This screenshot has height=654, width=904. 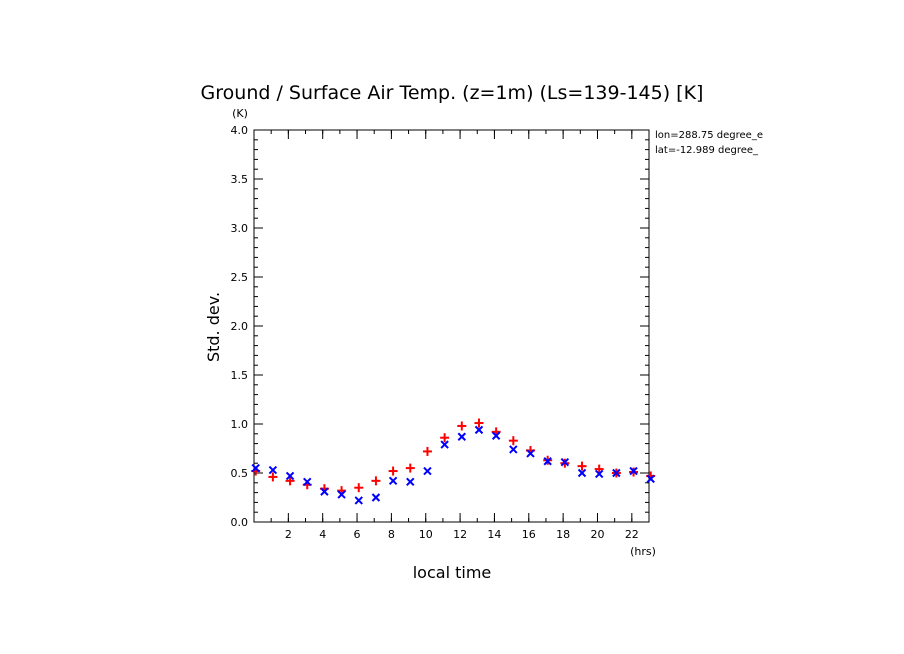 What do you see at coordinates (426, 534) in the screenshot?
I see `x-tick-label: 10` at bounding box center [426, 534].